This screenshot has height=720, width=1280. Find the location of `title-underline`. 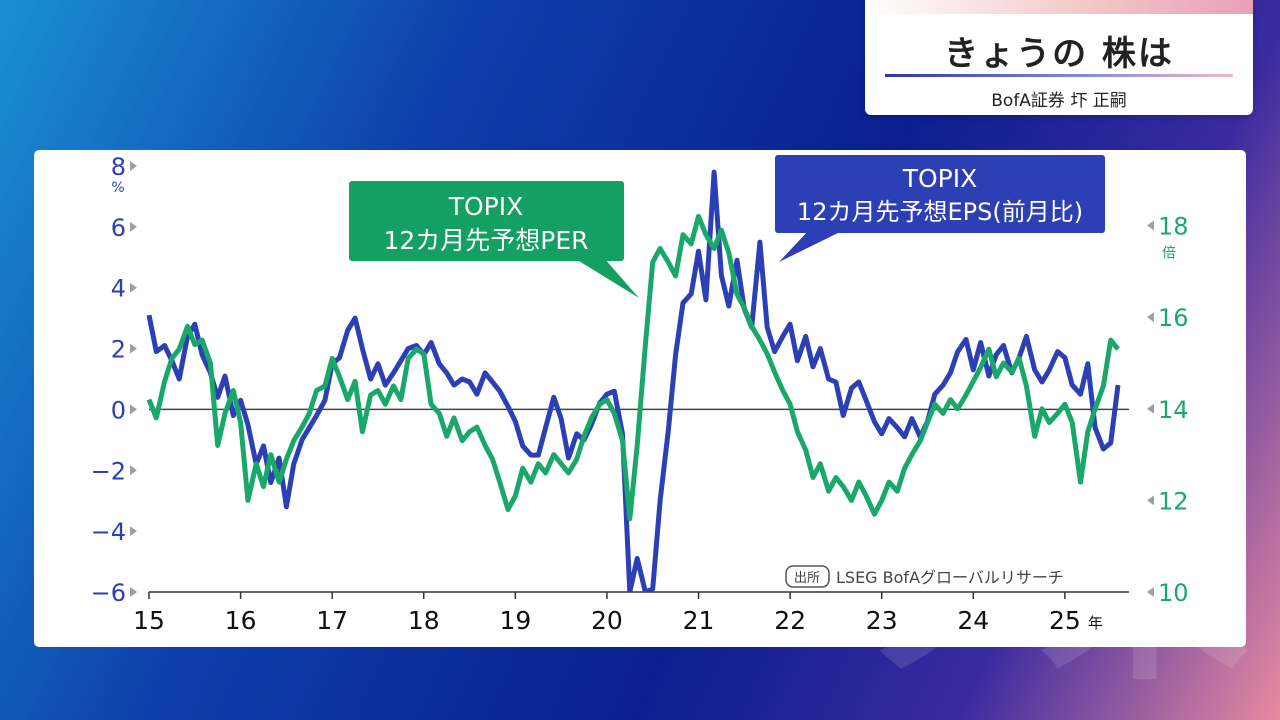

title-underline is located at coordinates (1059, 75).